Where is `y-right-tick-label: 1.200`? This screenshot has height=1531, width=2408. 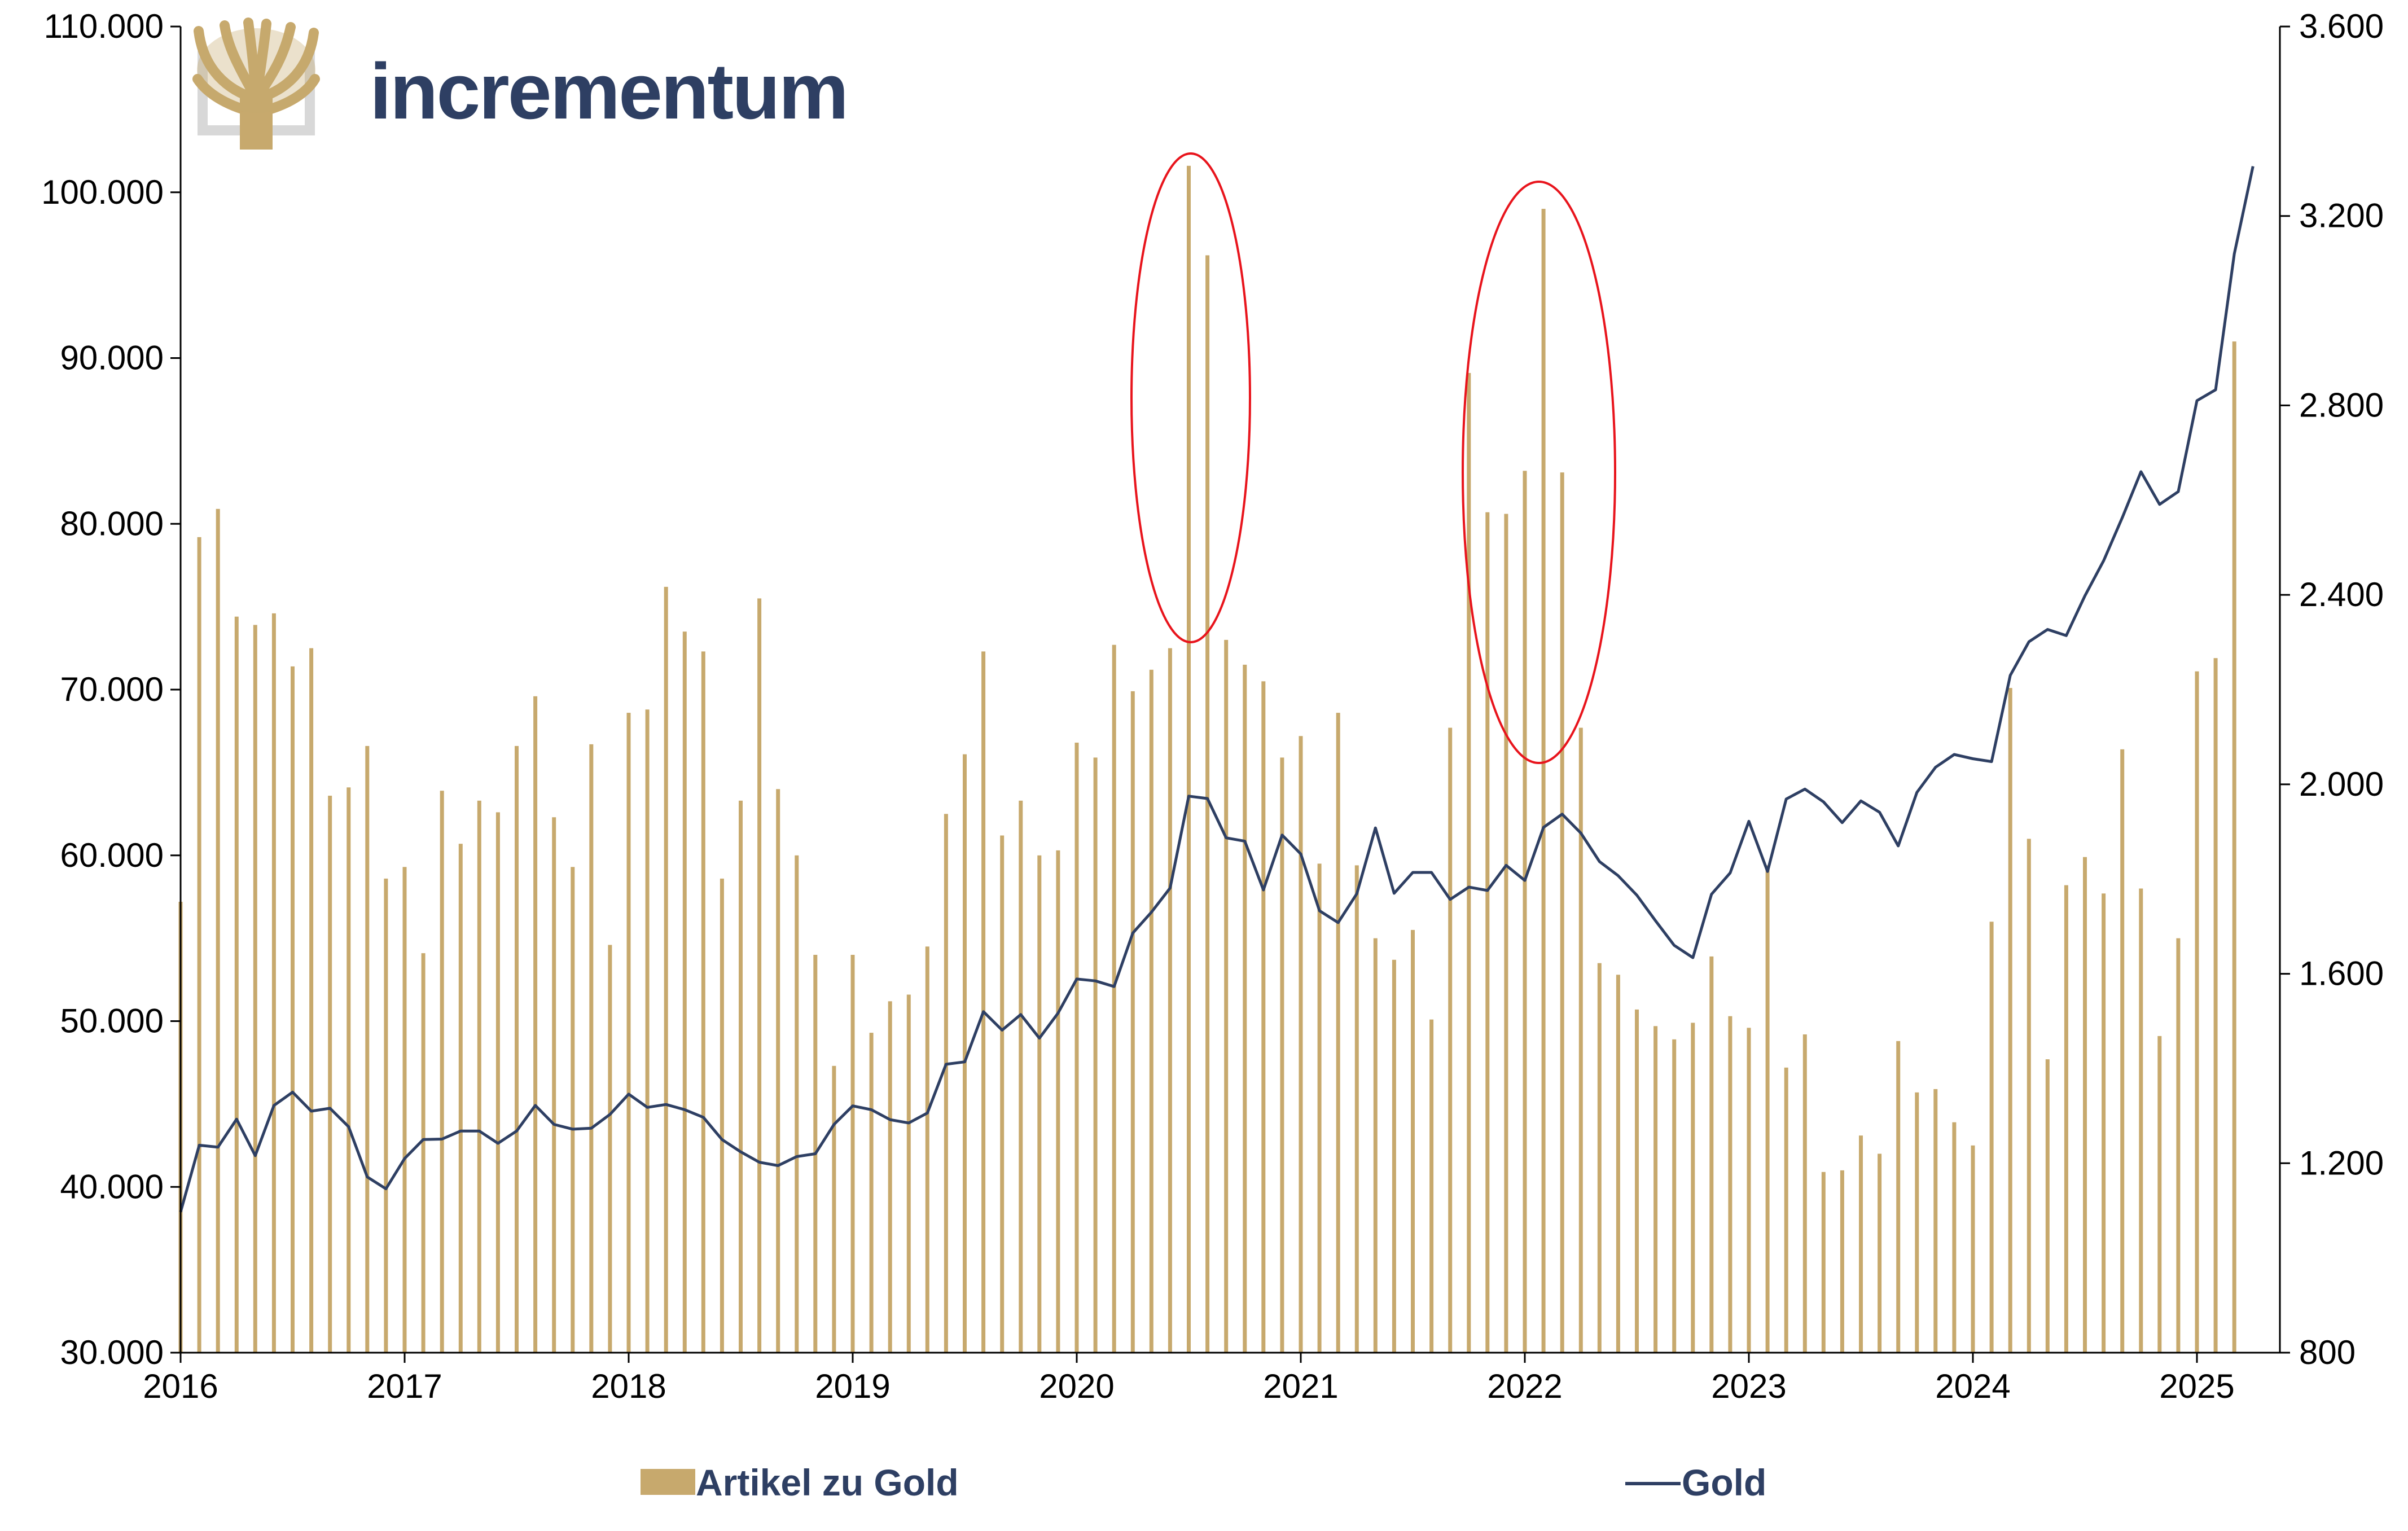
y-right-tick-label: 1.200 is located at coordinates (2342, 1163).